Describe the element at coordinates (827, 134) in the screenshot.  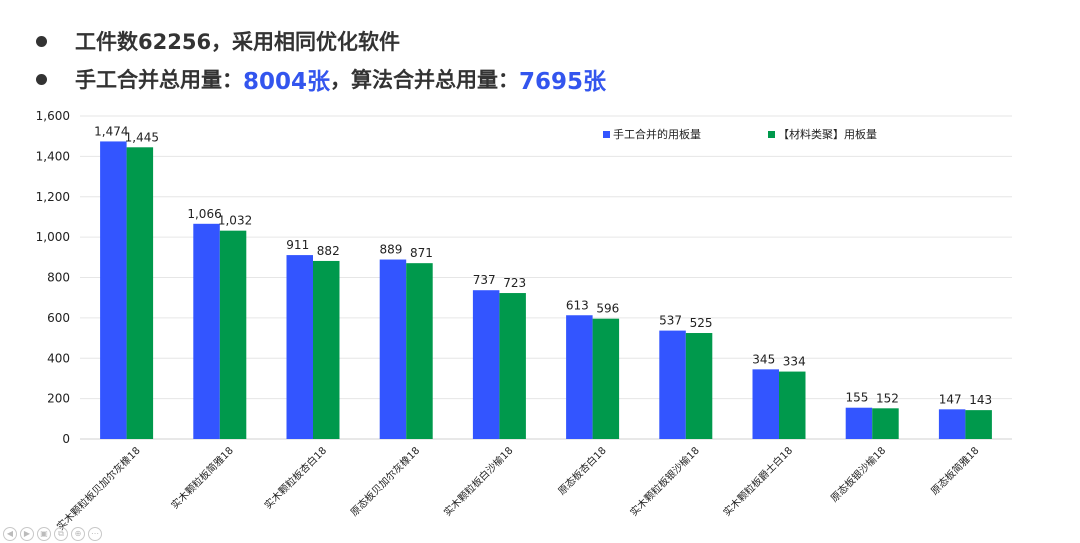
I see `legend-label: 【材料类聚】用板量` at that location.